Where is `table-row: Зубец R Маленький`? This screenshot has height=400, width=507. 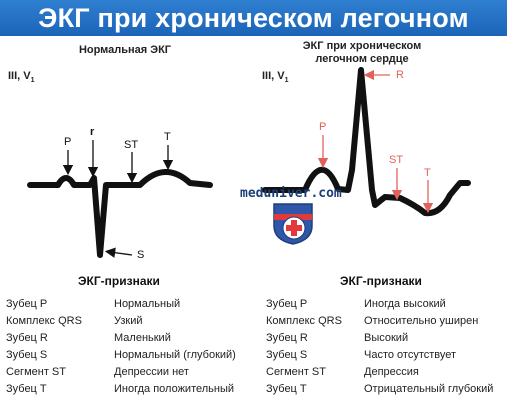 table-row: Зубец R Маленький is located at coordinates (88, 338).